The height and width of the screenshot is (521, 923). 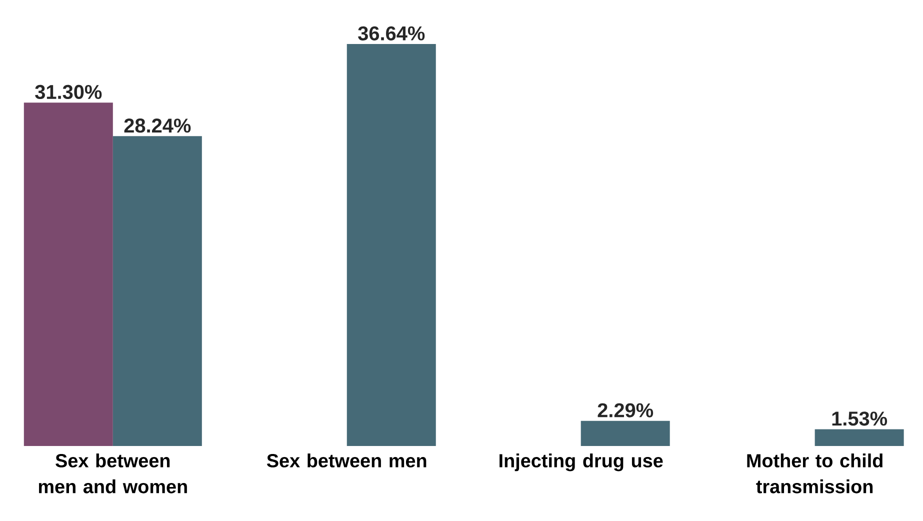 I want to click on x-tick-label: Injecting drug use, so click(x=581, y=463).